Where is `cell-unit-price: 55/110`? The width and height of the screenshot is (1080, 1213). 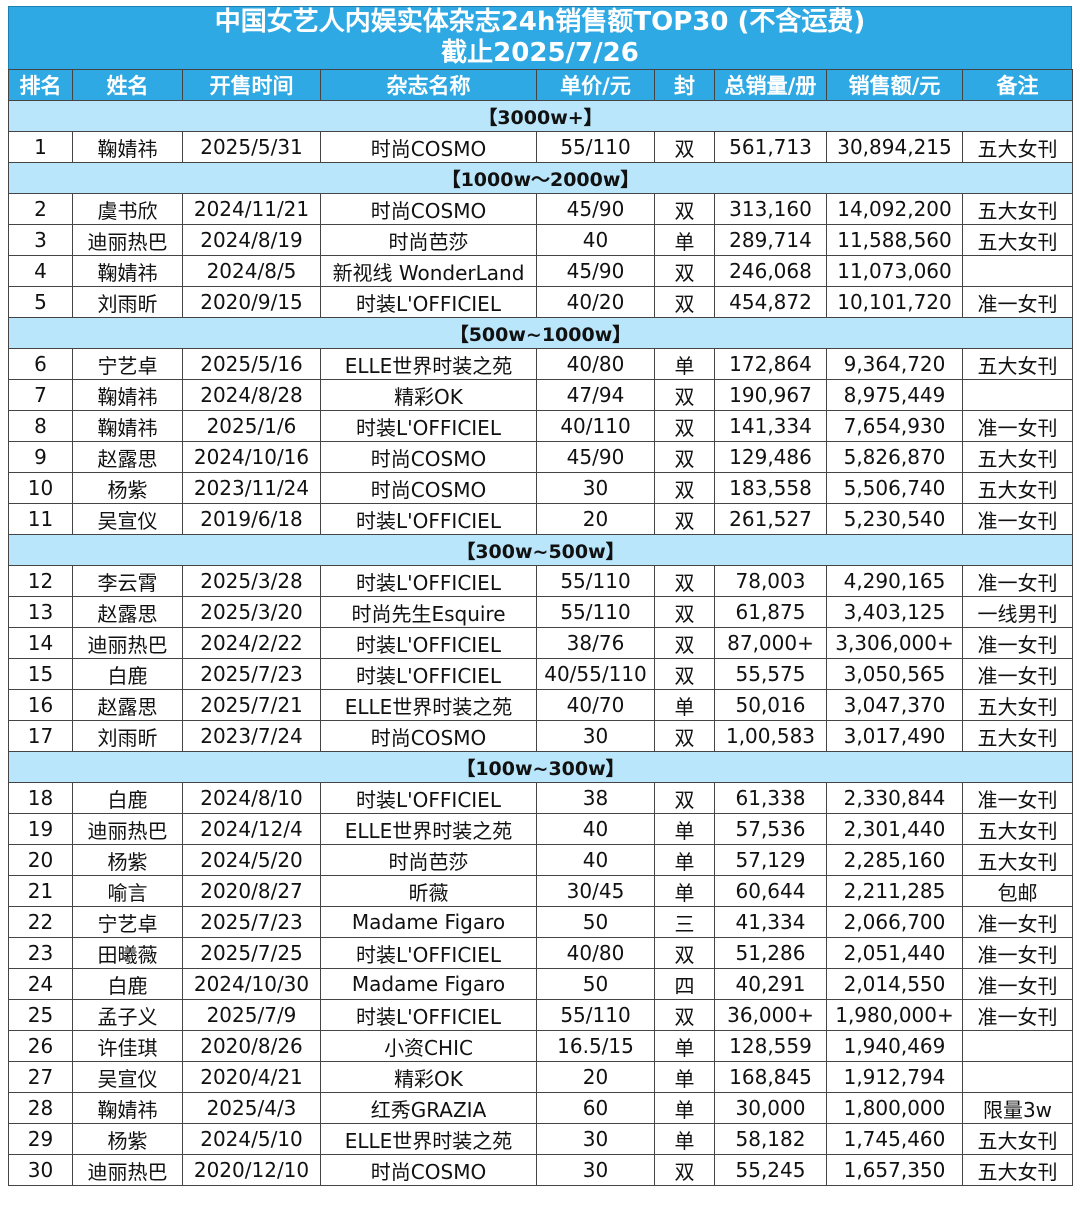 cell-unit-price: 55/110 is located at coordinates (595, 581).